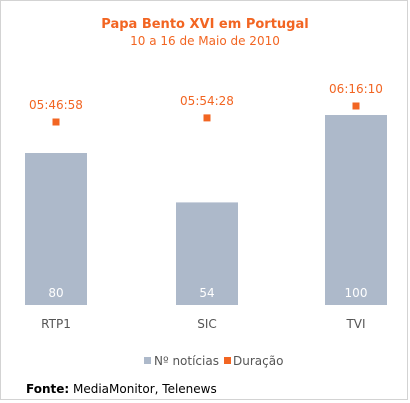 The image size is (410, 403). I want to click on legend-swatch-duration, so click(227, 360).